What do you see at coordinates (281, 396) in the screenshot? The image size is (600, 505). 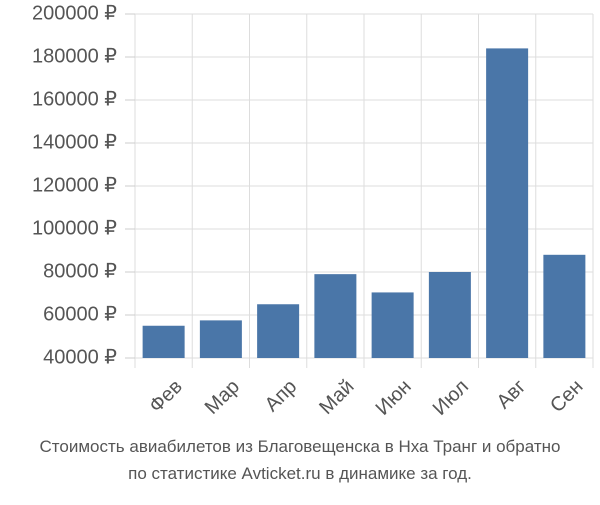 I see `x-tick-label: Апр` at bounding box center [281, 396].